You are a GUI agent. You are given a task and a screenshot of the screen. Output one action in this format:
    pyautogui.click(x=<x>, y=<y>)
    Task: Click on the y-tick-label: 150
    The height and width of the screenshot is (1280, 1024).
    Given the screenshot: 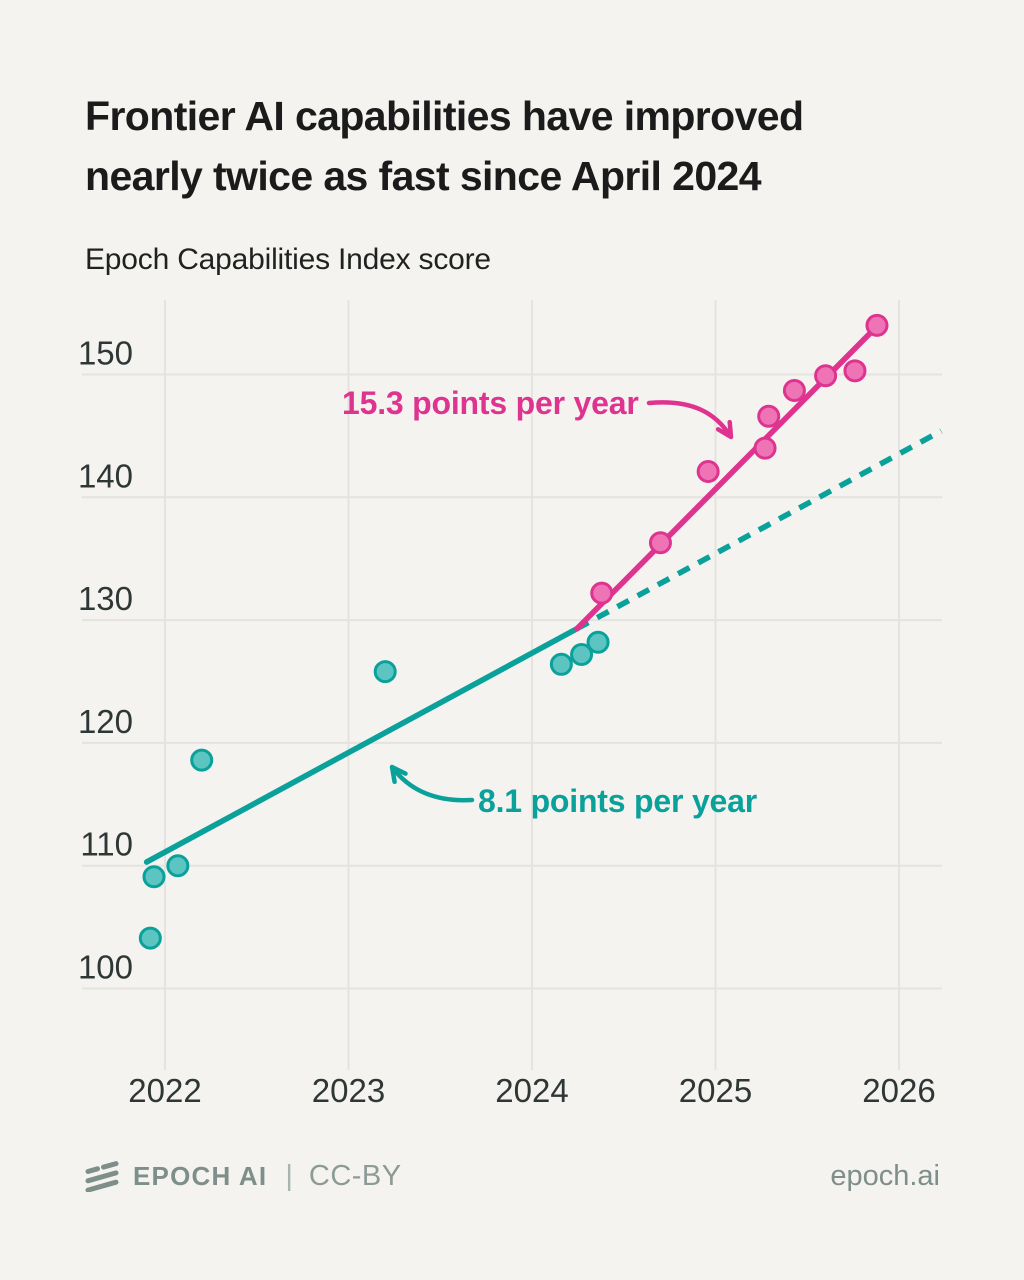 What is the action you would take?
    pyautogui.click(x=105, y=353)
    